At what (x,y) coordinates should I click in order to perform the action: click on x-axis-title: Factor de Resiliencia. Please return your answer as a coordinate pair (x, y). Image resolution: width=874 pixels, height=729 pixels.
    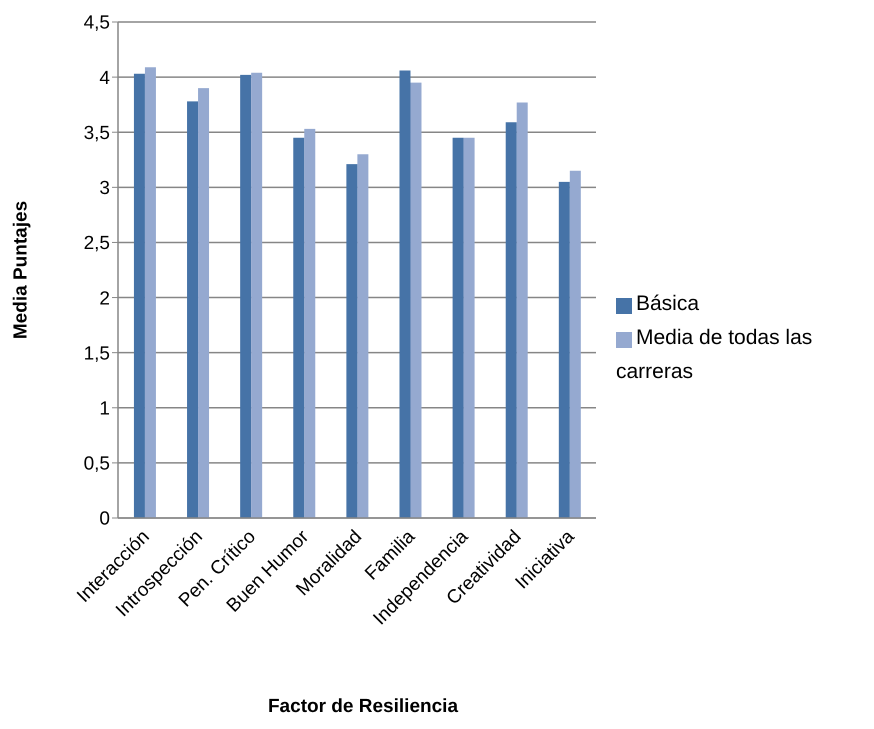
    Looking at the image, I should click on (363, 707).